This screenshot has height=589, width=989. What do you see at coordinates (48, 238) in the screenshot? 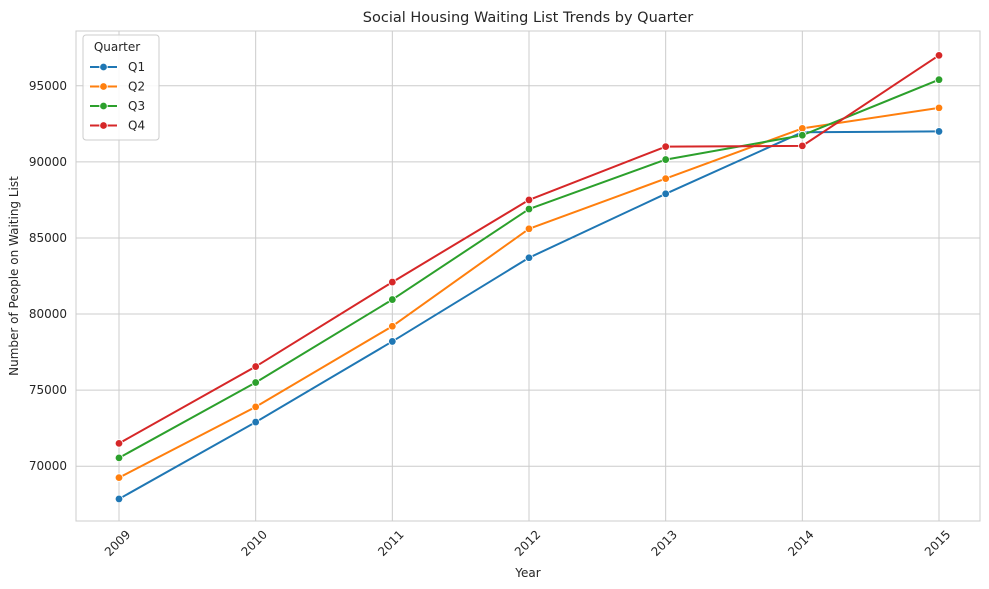
I see `y-tick-label: 85000` at bounding box center [48, 238].